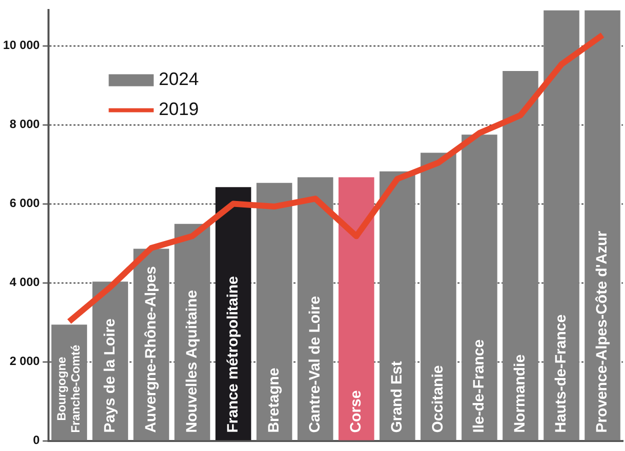 This screenshot has width=625, height=451. What do you see at coordinates (25, 203) in the screenshot?
I see `y-tick-label: 6 000` at bounding box center [25, 203].